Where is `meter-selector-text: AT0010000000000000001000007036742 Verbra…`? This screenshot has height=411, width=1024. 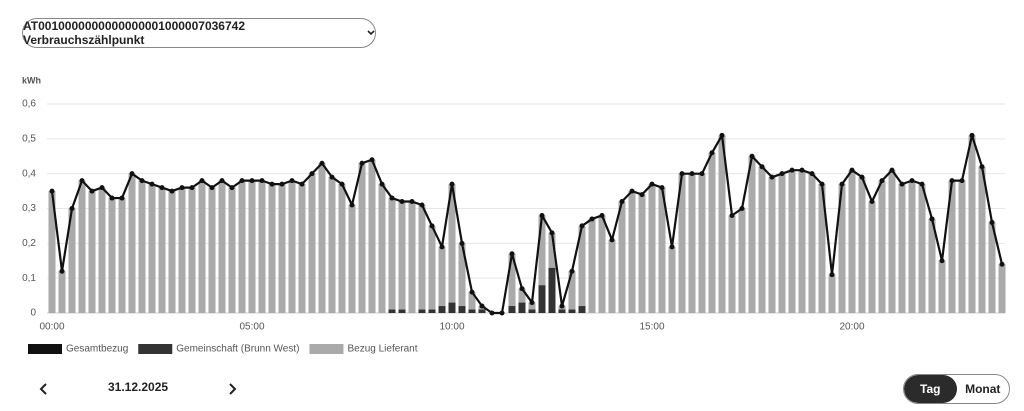 meter-selector-text: AT0010000000000000001000007036742 Verbra… is located at coordinates (134, 33).